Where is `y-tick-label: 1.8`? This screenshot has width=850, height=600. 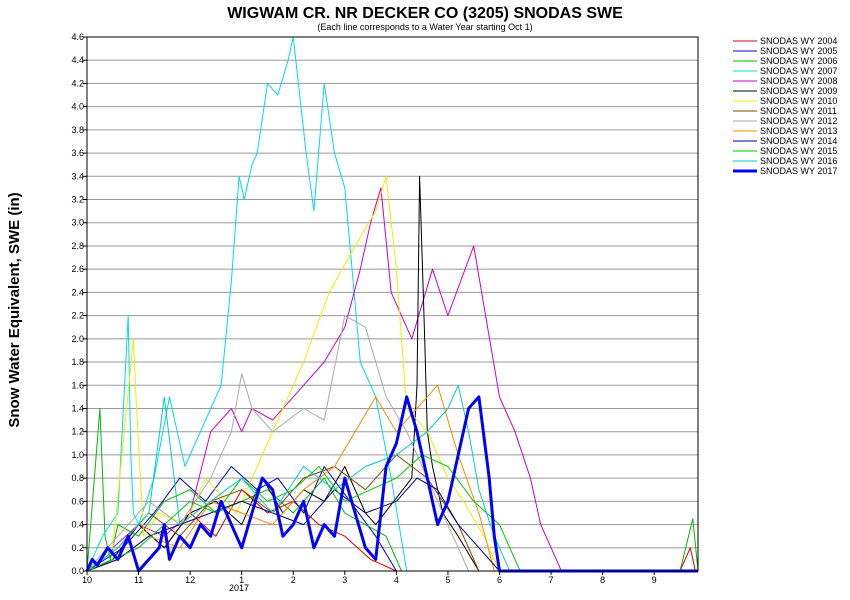
y-tick-label: 1.8 is located at coordinates (77, 362).